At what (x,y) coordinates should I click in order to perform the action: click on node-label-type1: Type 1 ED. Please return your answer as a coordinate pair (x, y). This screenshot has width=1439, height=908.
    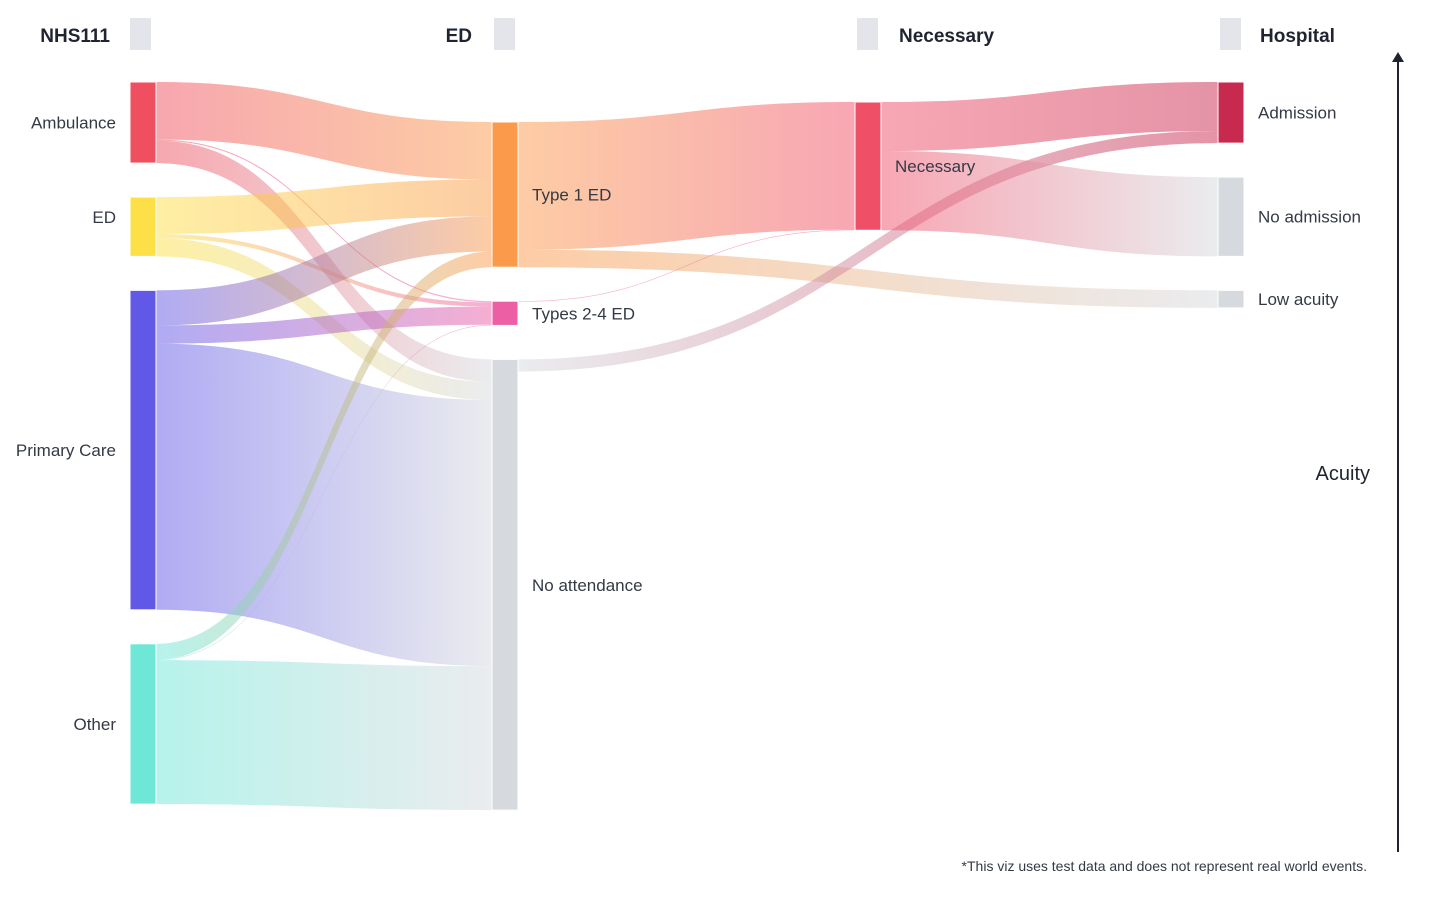
    Looking at the image, I should click on (571, 195).